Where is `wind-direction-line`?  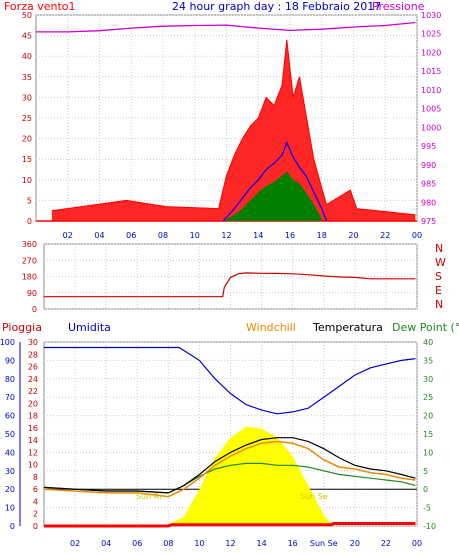 wind-direction-line is located at coordinates (230, 285).